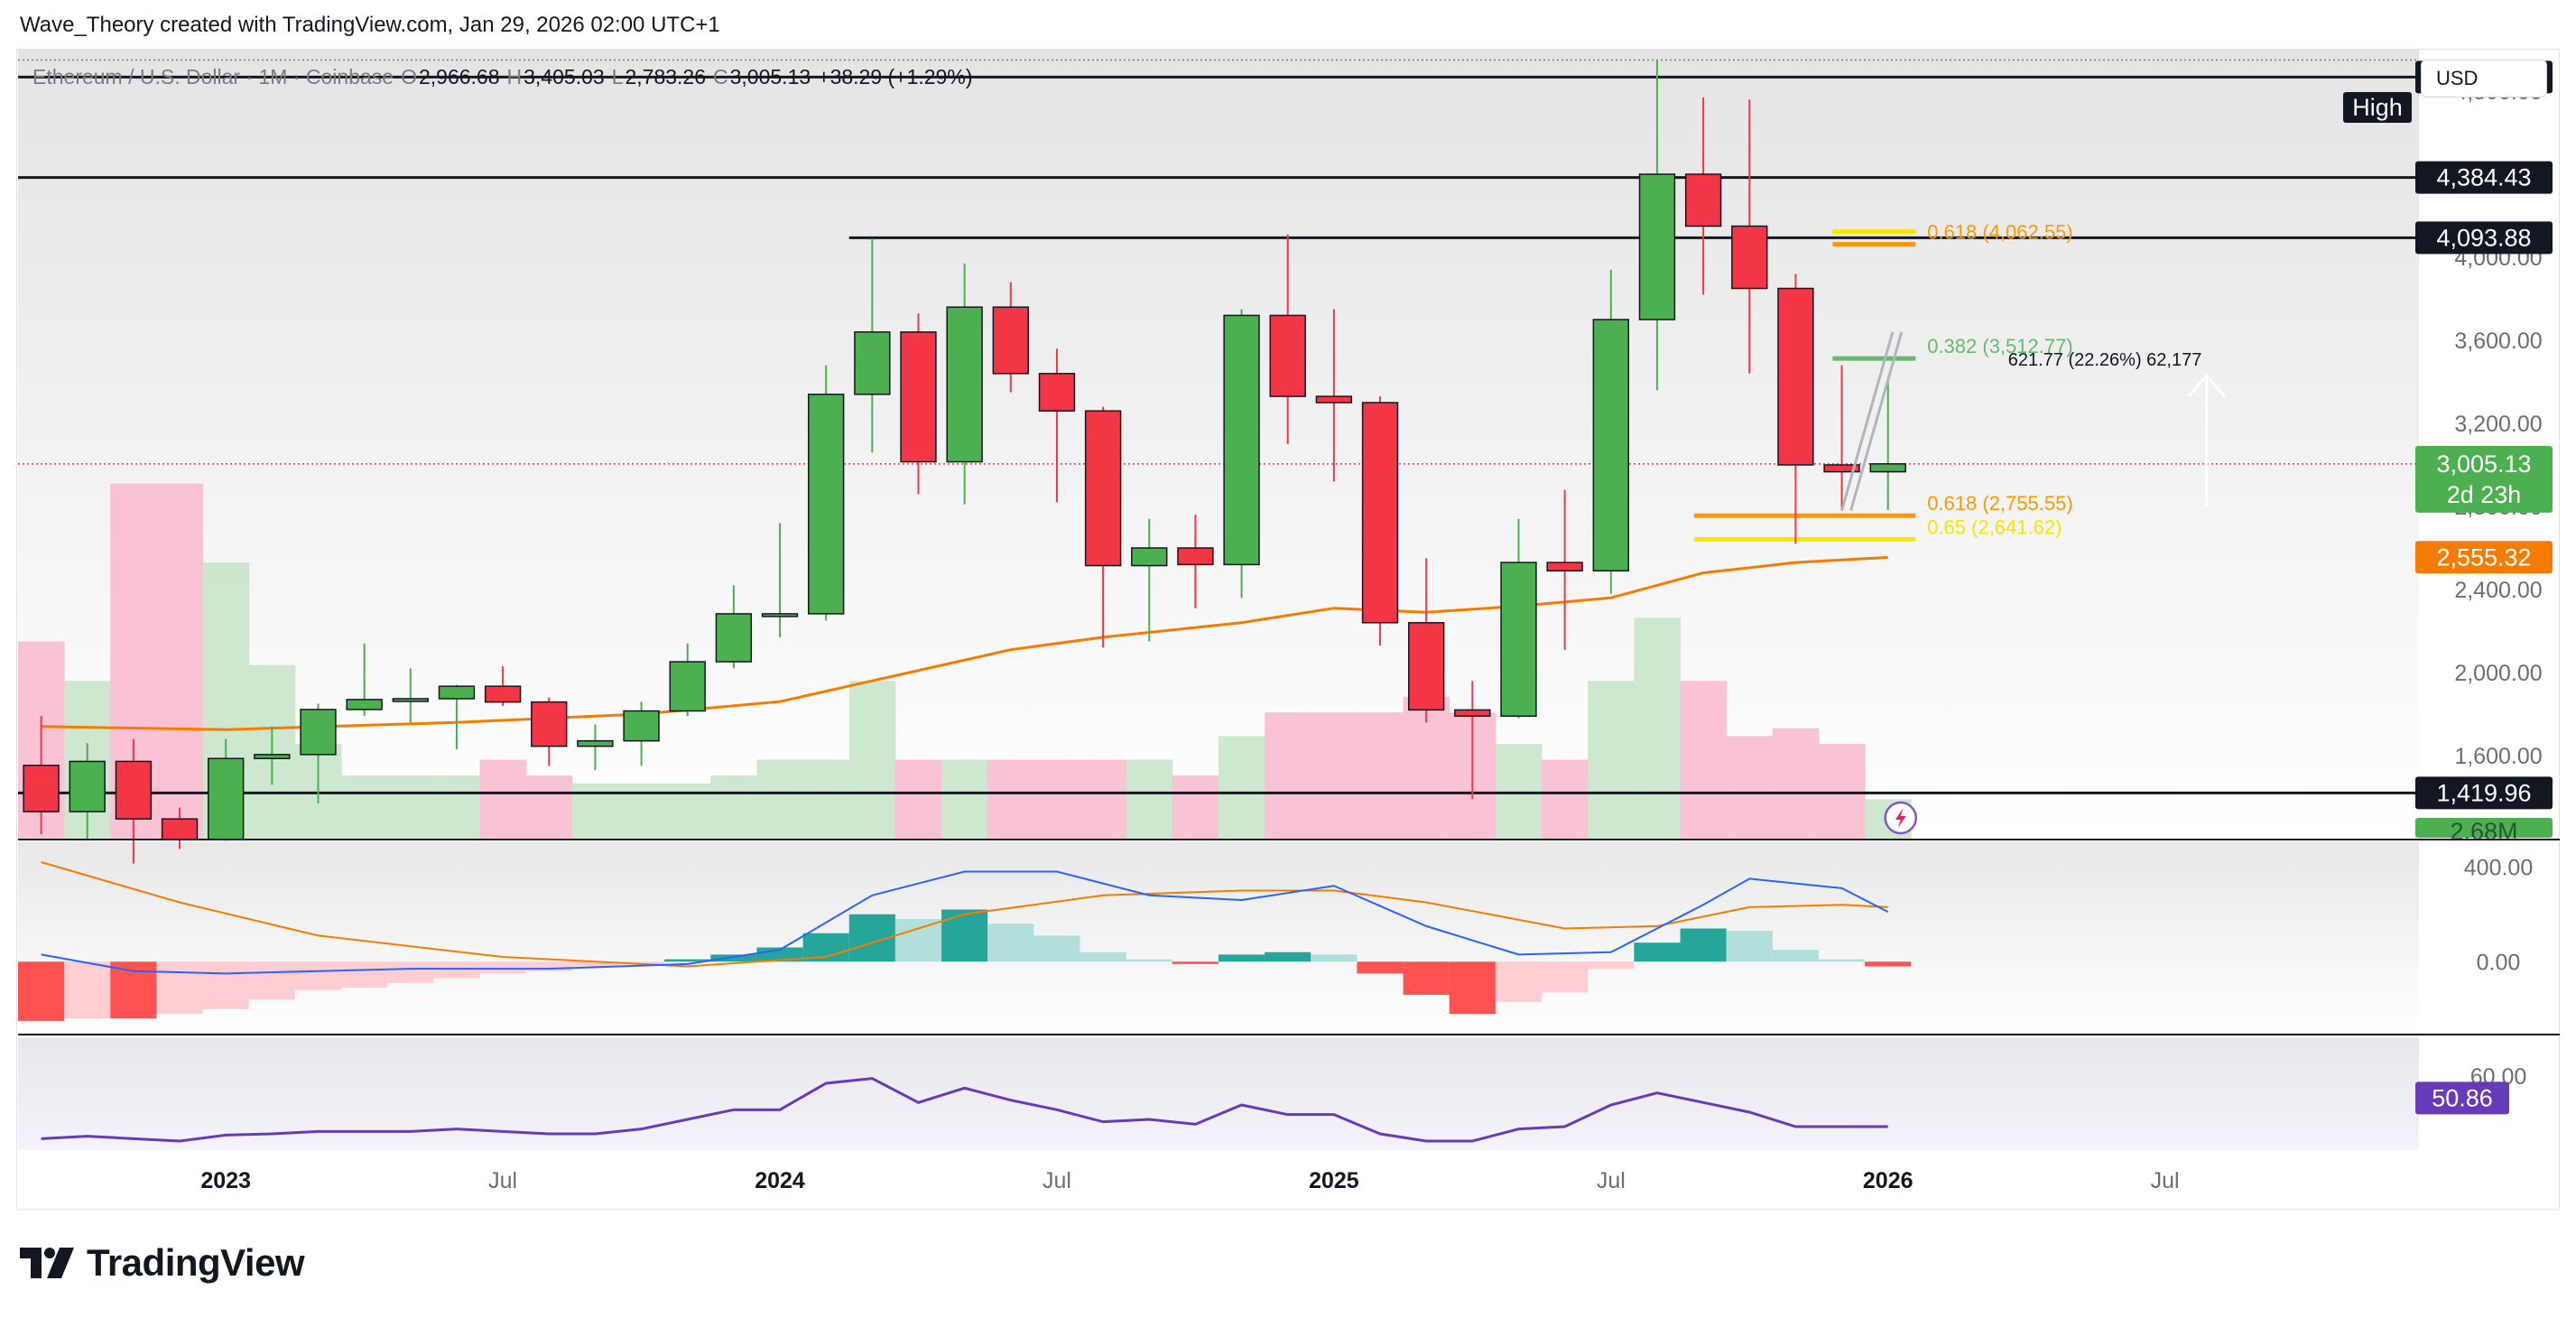 The image size is (2576, 1318). I want to click on tradingview-logo-icon, so click(47, 1263).